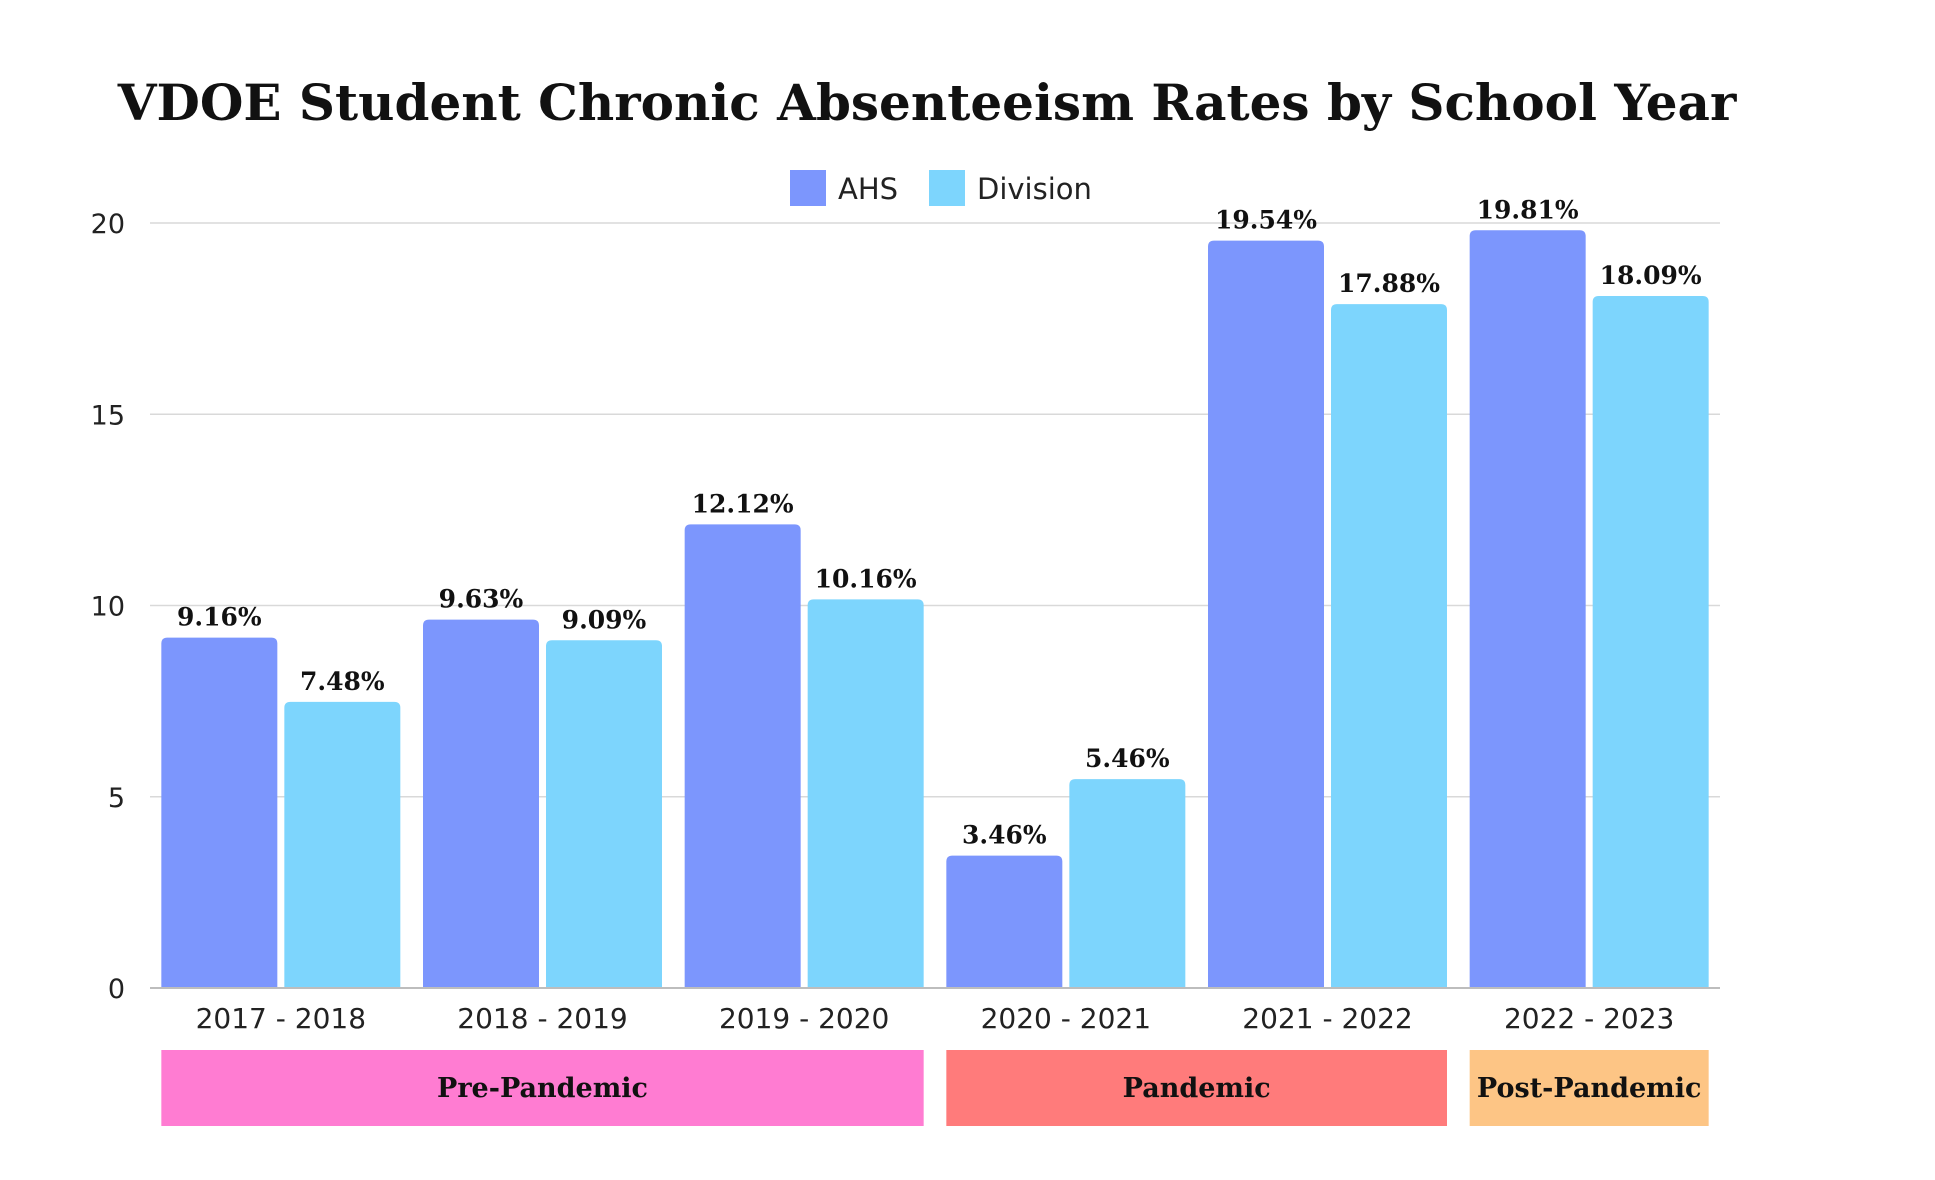 Image resolution: width=1935 pixels, height=1180 pixels. I want to click on y-axis: 0 5 10 15 20, so click(108, 607).